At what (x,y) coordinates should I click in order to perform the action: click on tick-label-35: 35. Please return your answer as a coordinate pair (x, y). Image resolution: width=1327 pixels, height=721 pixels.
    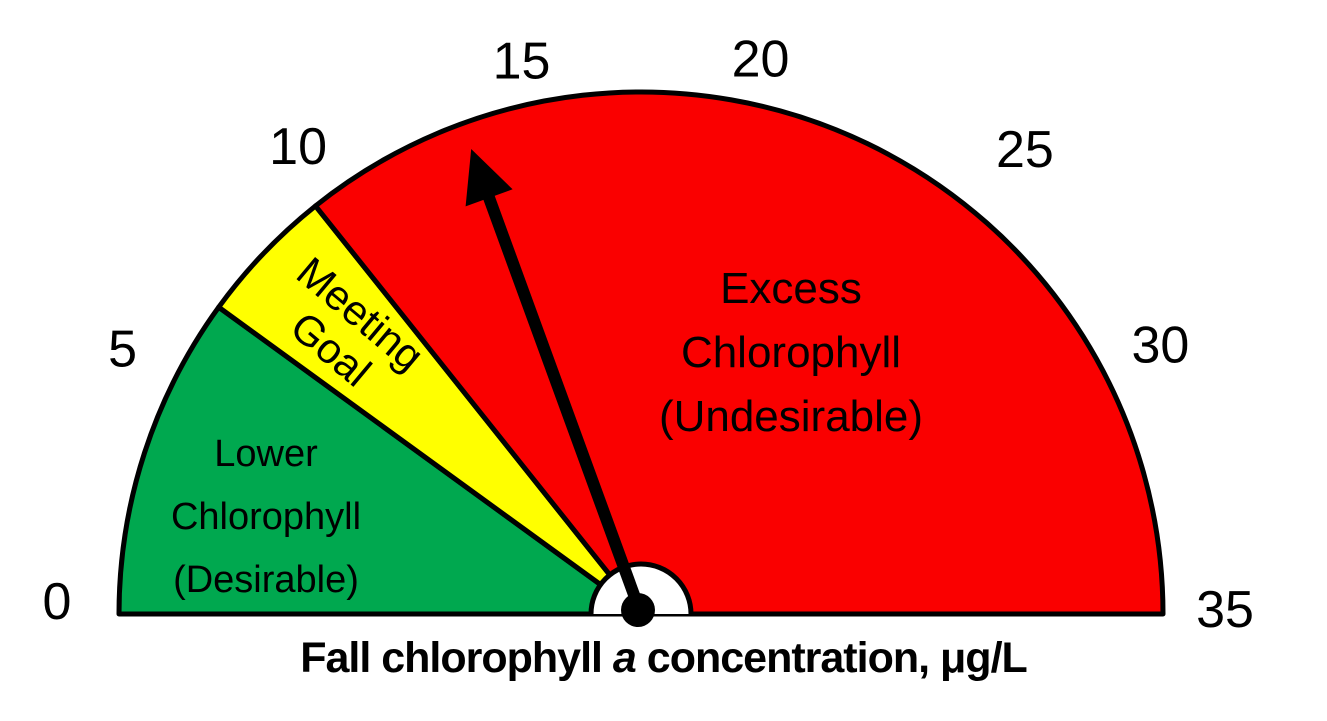
    Looking at the image, I should click on (1225, 610).